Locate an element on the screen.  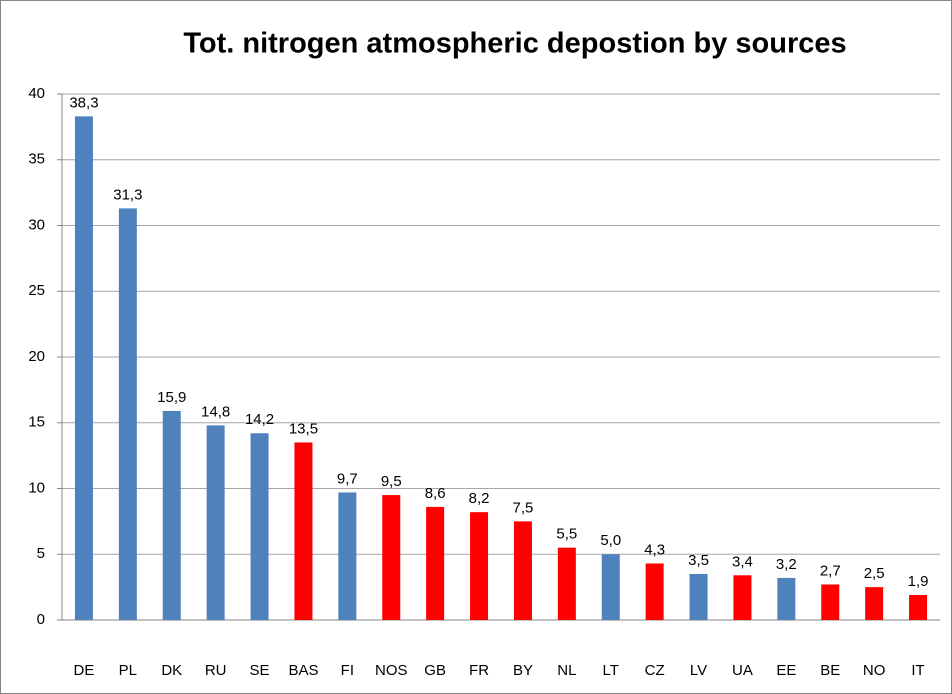
y-tick-label: 20 is located at coordinates (36, 356).